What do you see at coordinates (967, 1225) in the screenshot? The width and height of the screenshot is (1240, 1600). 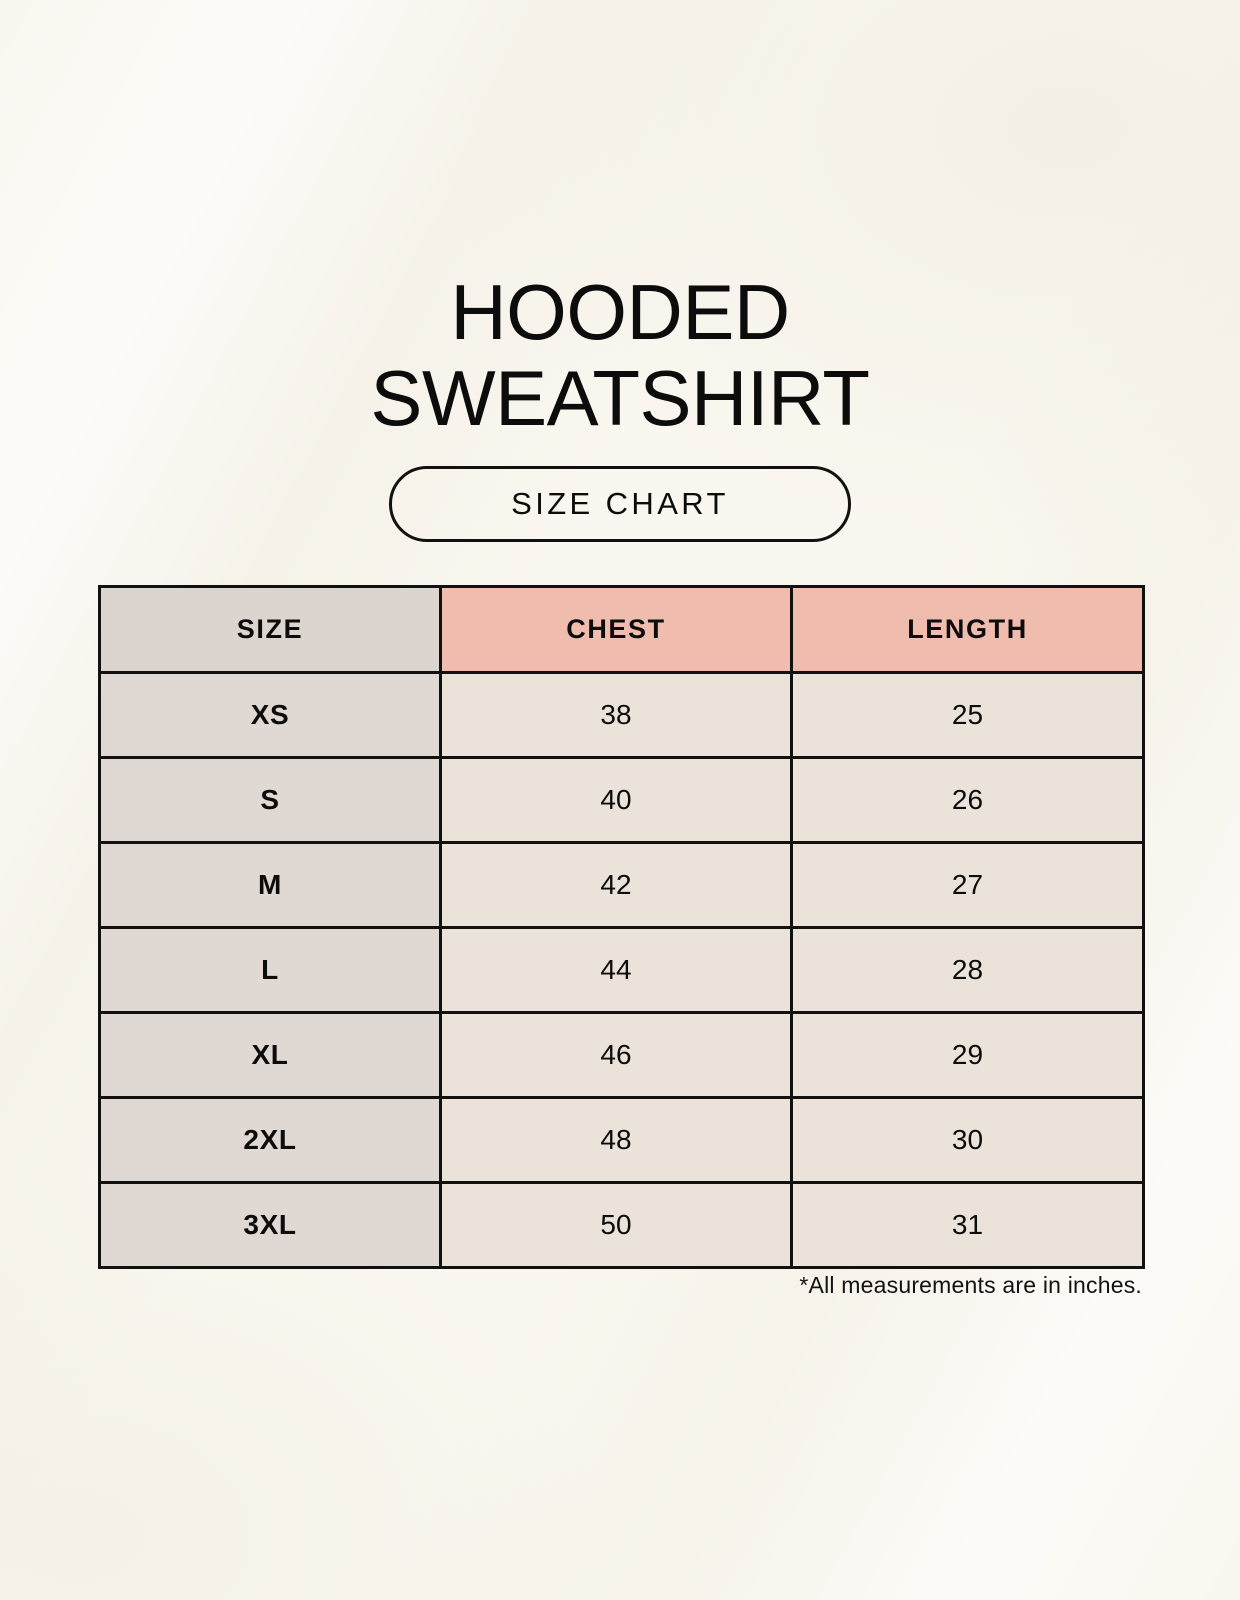 I see `cell-length: 31` at bounding box center [967, 1225].